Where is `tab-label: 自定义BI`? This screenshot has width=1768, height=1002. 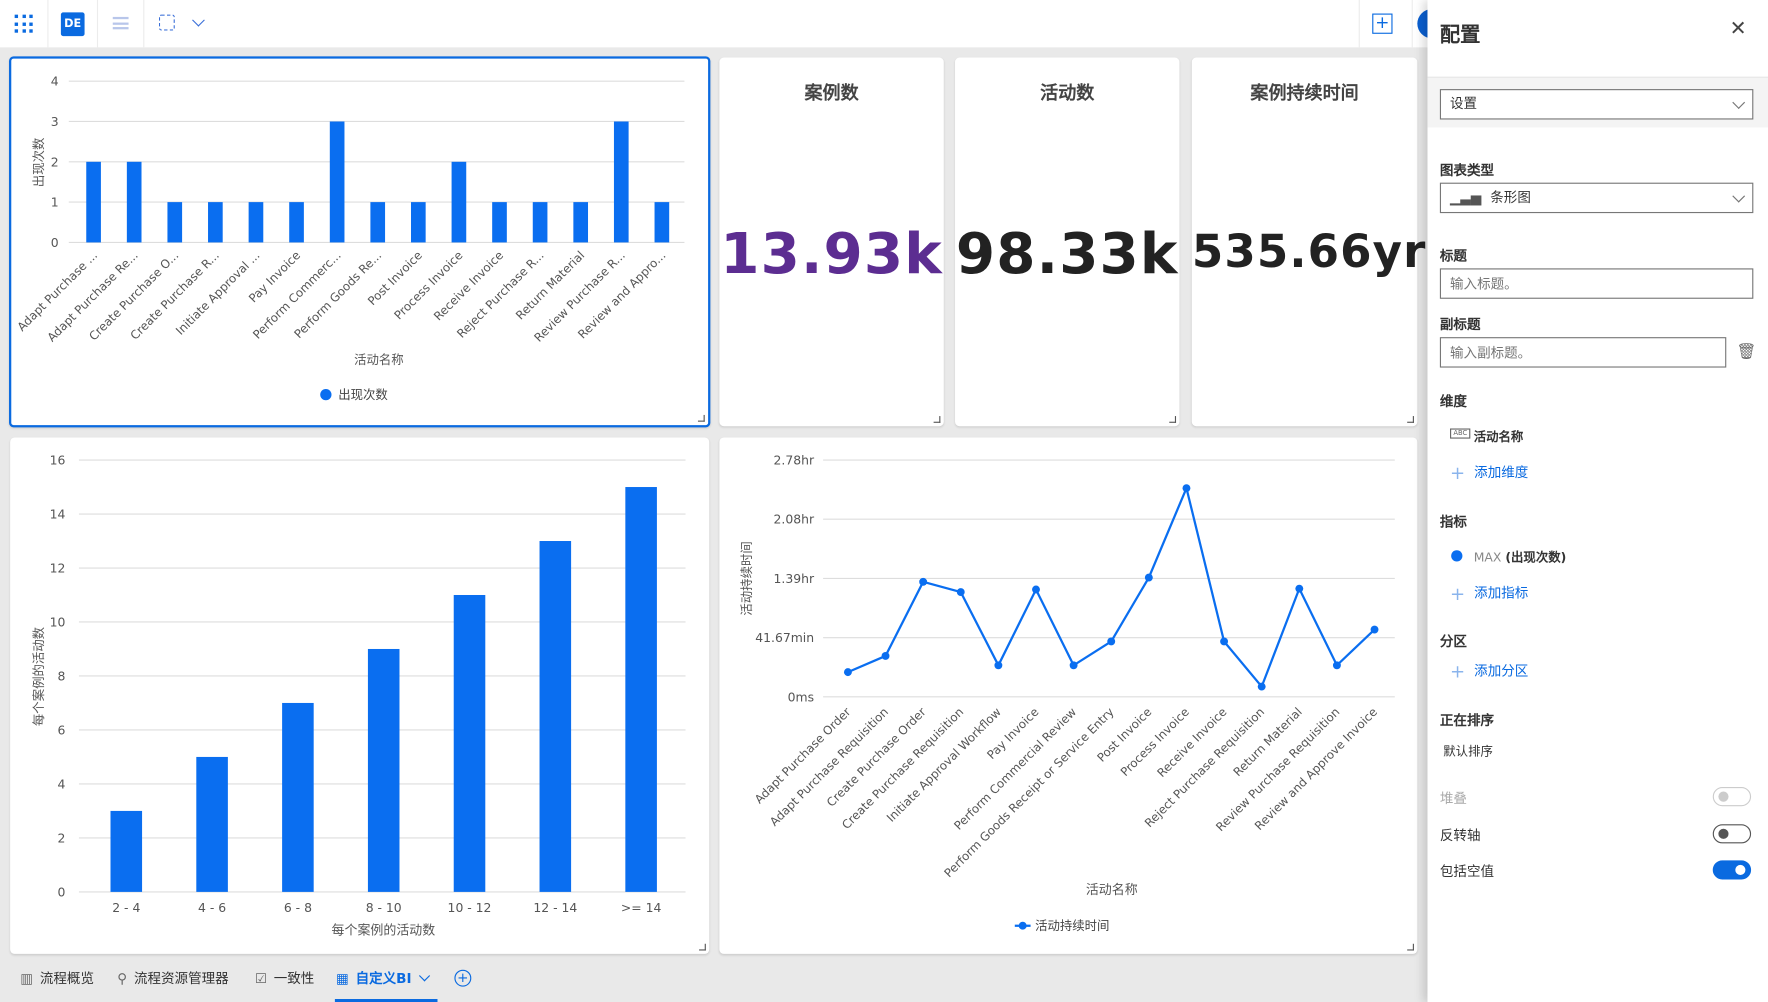
tab-label: 自定义BI is located at coordinates (383, 978).